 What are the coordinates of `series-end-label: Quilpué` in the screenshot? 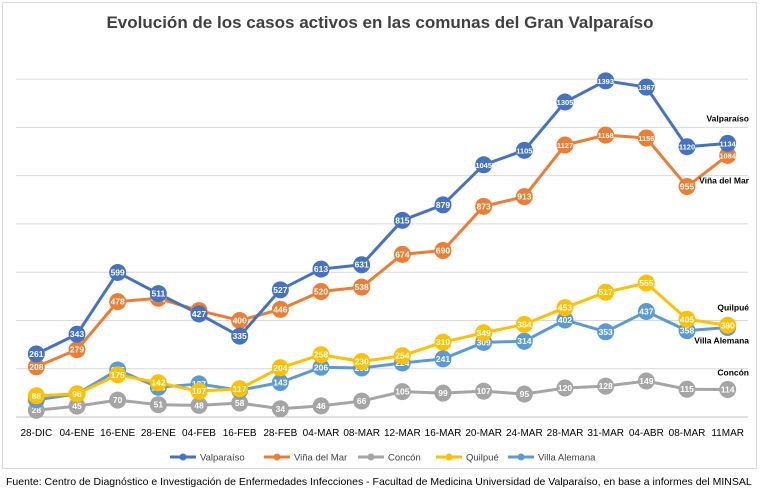 It's located at (733, 307).